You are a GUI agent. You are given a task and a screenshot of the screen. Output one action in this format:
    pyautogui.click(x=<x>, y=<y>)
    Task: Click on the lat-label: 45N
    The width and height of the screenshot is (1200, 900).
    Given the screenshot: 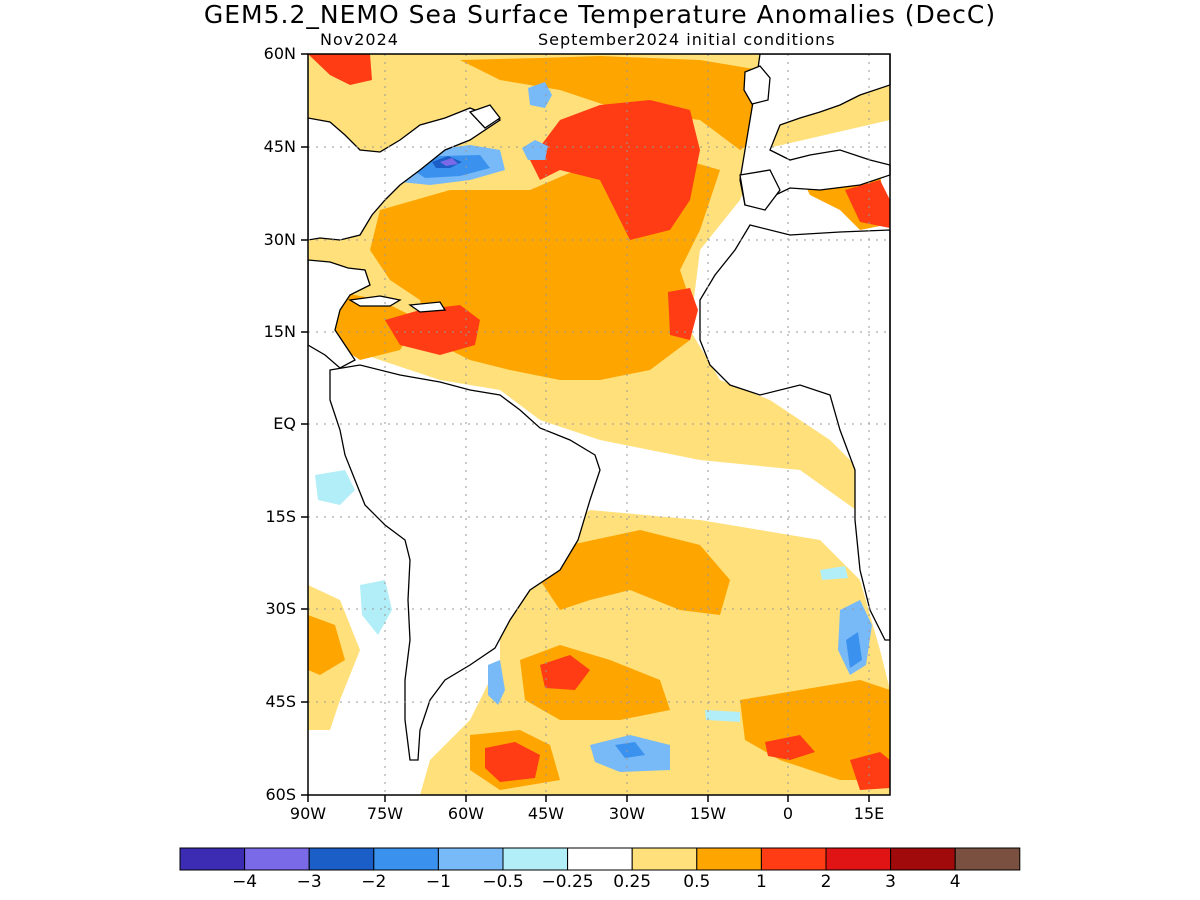 What is the action you would take?
    pyautogui.click(x=279, y=146)
    